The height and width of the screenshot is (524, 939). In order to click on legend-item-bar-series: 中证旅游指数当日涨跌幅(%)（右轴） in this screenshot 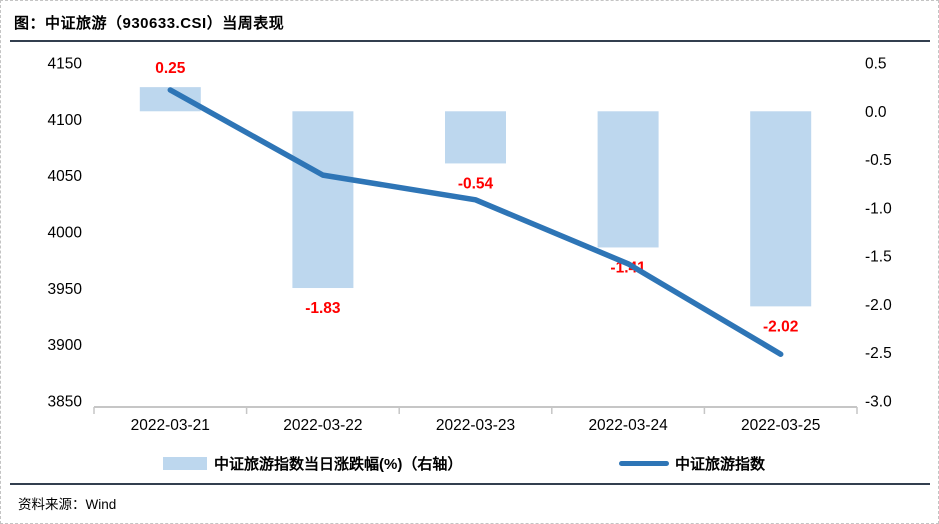, I will do `click(312, 463)`.